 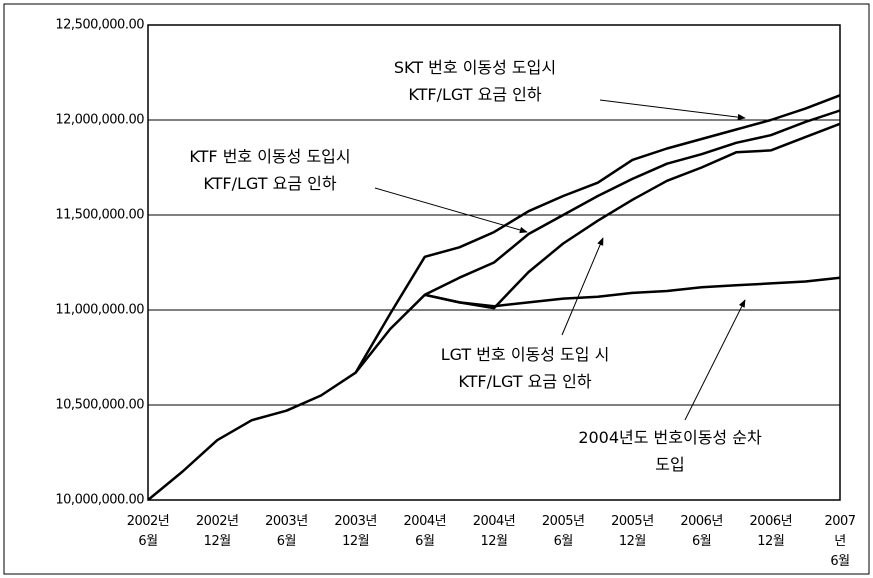 I want to click on x-tick-label: 2005년 12월, so click(x=632, y=531).